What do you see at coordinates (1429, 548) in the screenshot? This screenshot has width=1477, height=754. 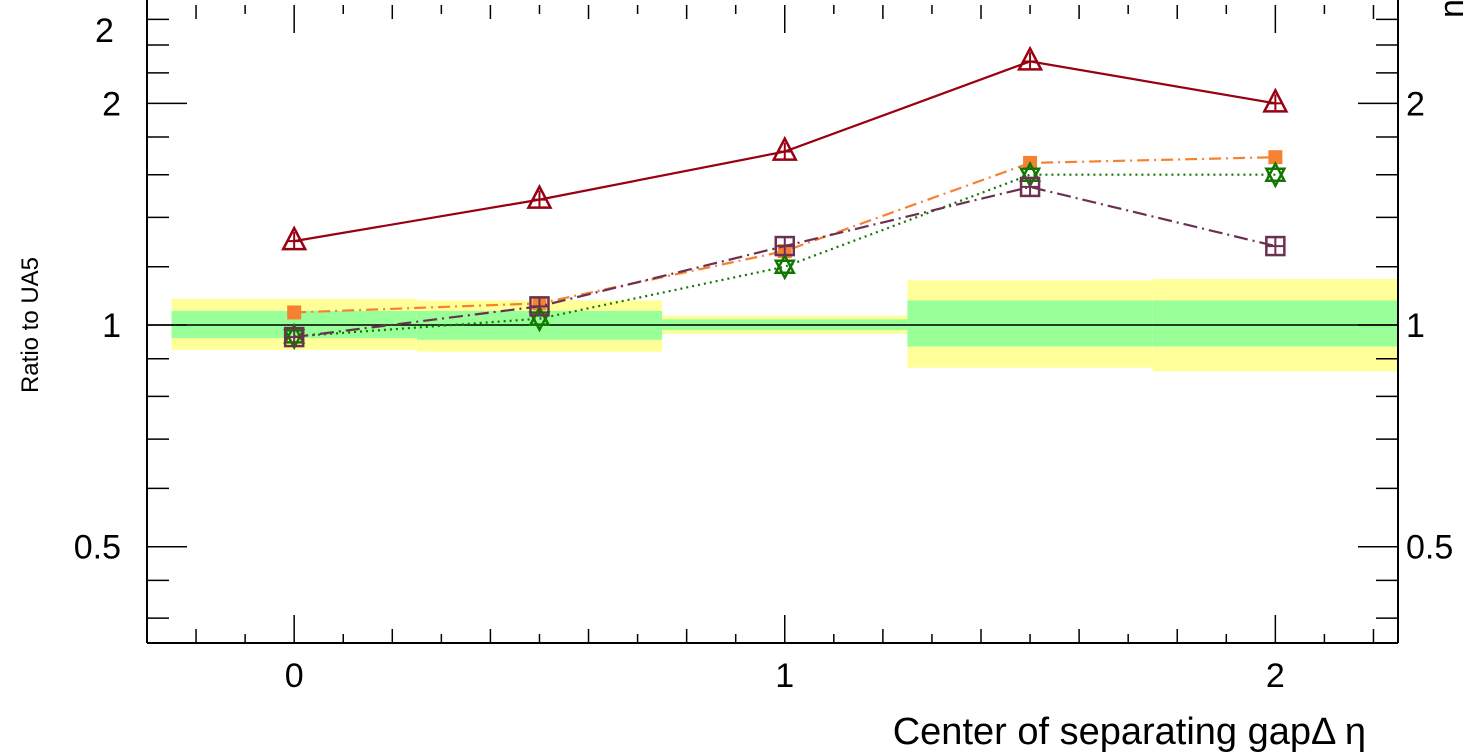 I see `y-tick-label-right-0: 0.5` at bounding box center [1429, 548].